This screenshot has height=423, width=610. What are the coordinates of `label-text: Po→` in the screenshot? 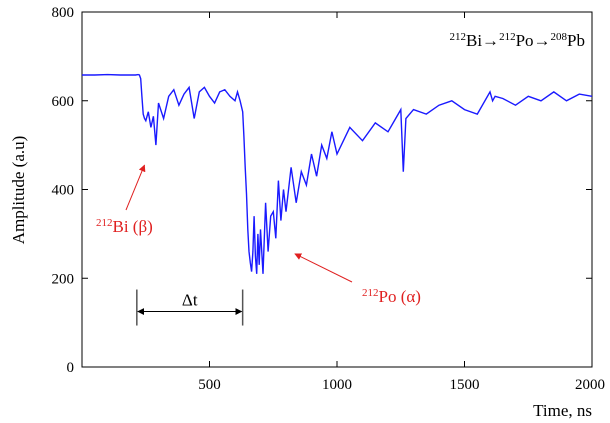 It's located at (533, 40).